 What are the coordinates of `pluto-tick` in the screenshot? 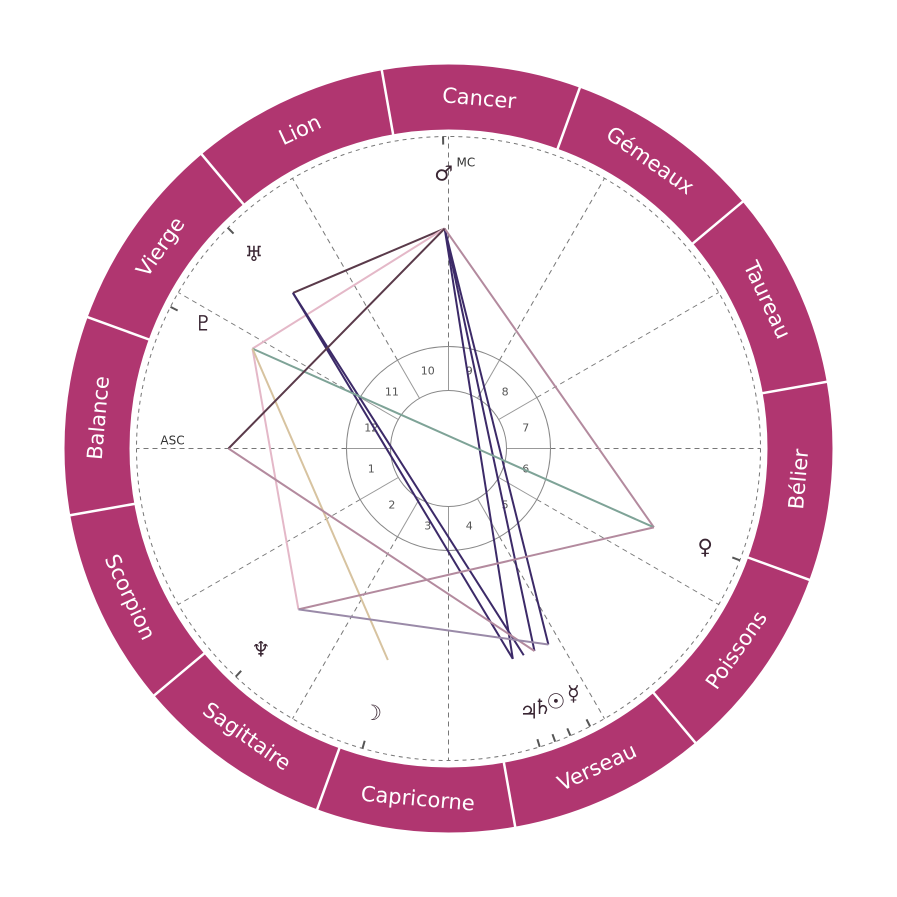 It's located at (174, 308).